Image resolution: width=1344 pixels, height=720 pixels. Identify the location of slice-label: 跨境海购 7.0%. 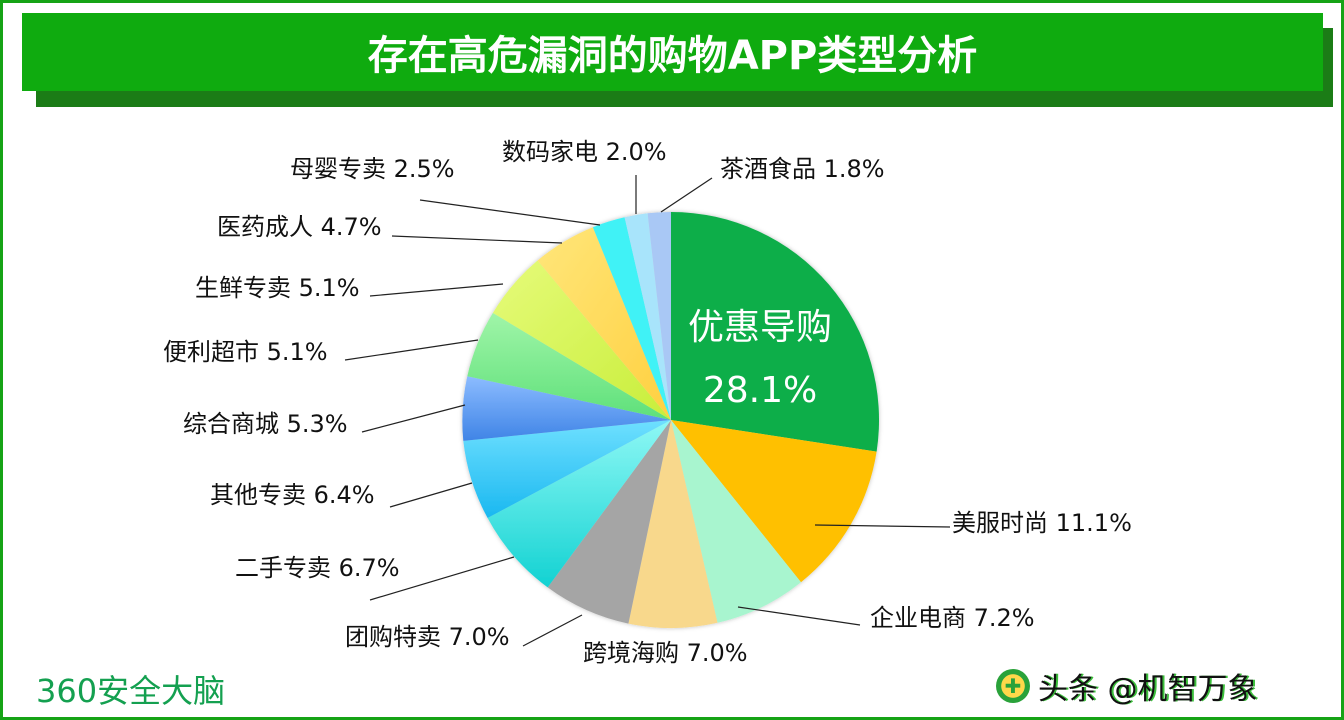
(665, 653).